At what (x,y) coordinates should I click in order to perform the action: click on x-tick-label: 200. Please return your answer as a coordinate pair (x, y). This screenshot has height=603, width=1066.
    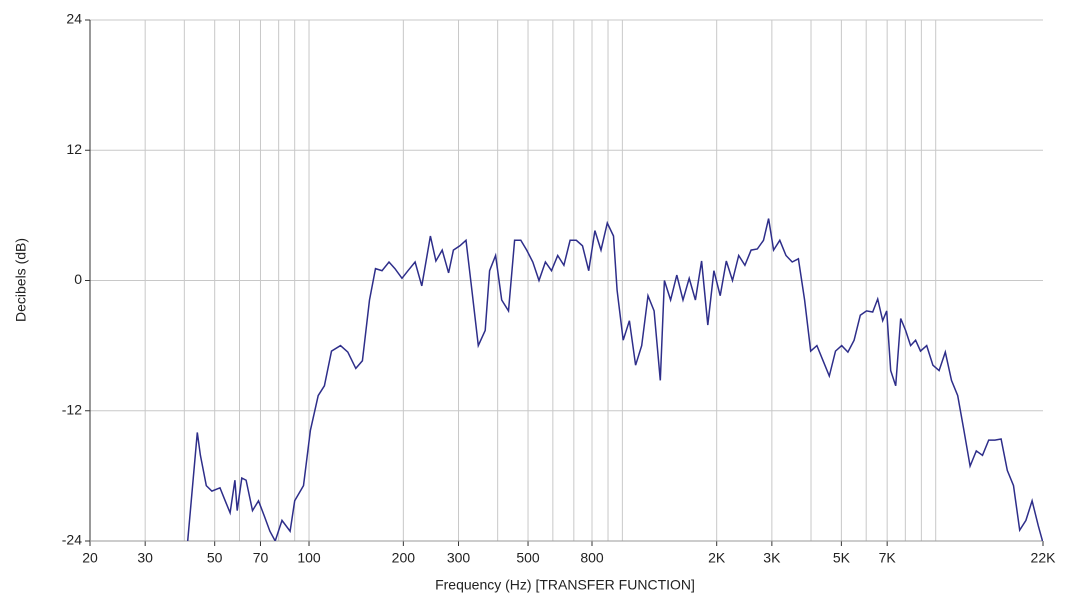
    Looking at the image, I should click on (404, 558).